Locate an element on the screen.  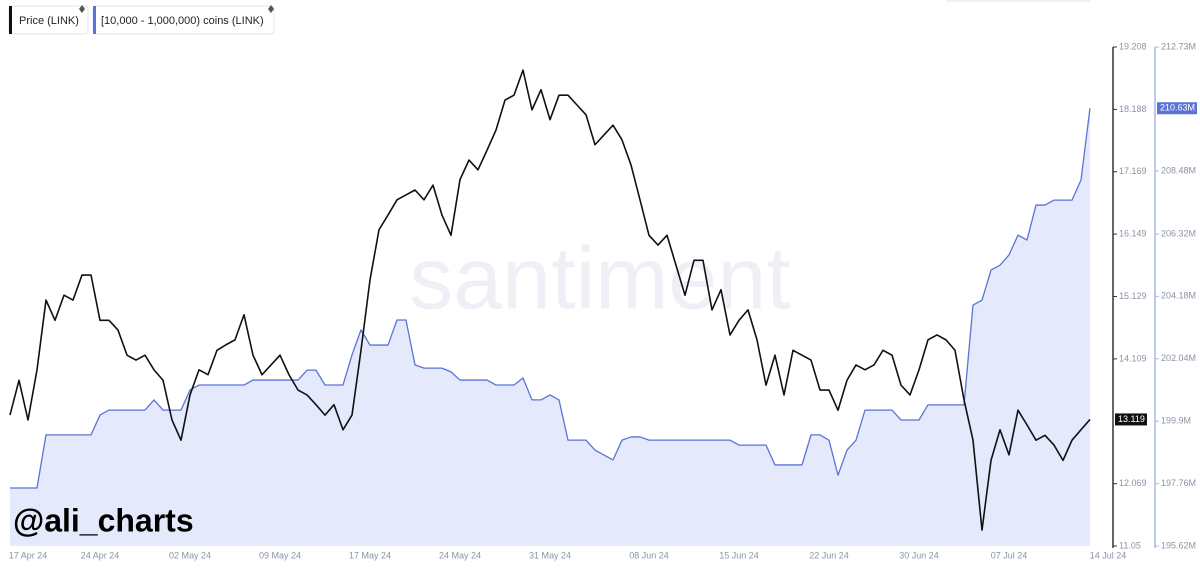
y2-tick-label: 208.48M is located at coordinates (1178, 170).